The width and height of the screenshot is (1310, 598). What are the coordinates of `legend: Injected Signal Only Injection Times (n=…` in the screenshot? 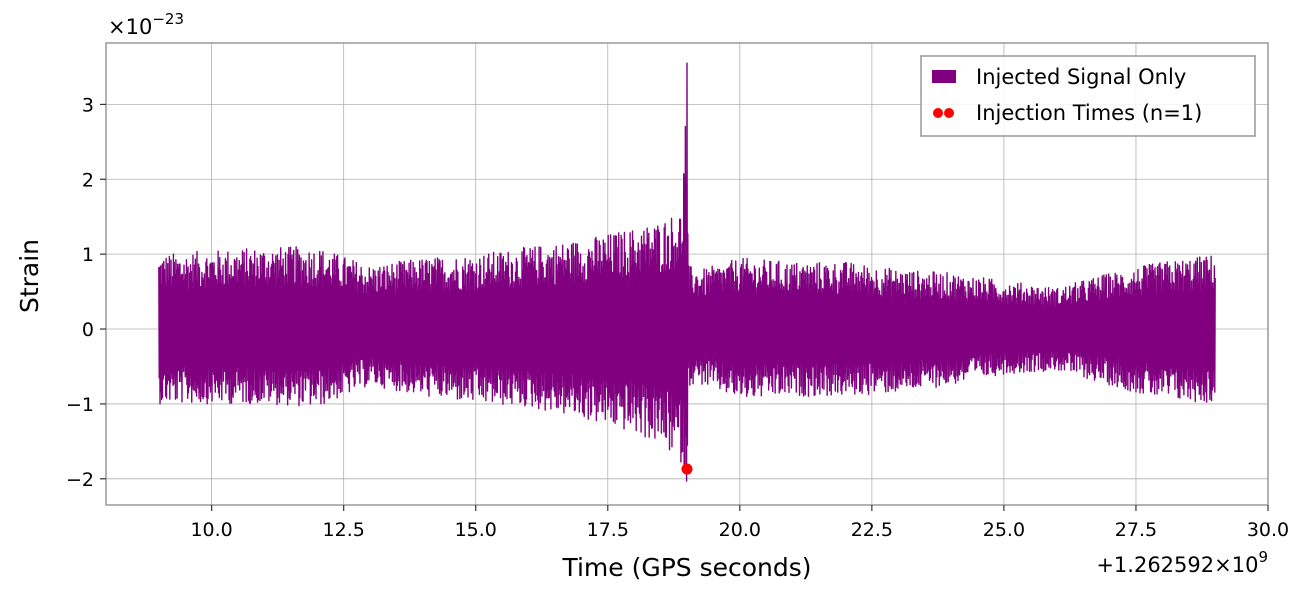 It's located at (1088, 96).